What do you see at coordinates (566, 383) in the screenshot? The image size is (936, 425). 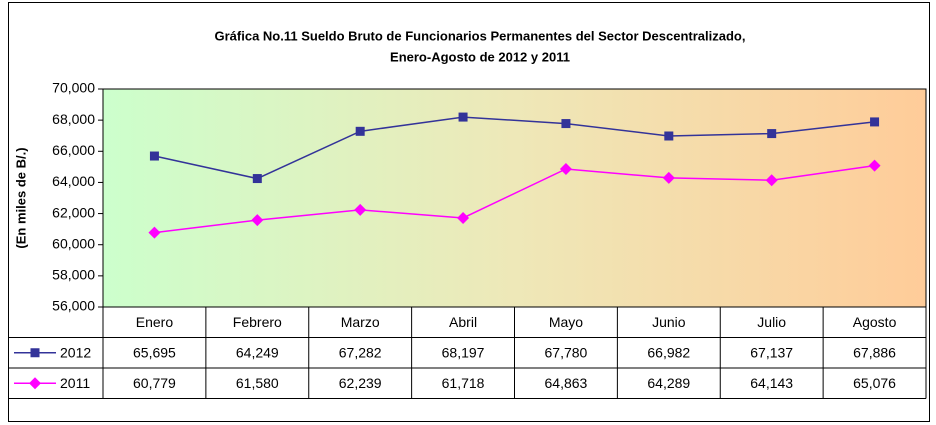 I see `table-value: 64,863` at bounding box center [566, 383].